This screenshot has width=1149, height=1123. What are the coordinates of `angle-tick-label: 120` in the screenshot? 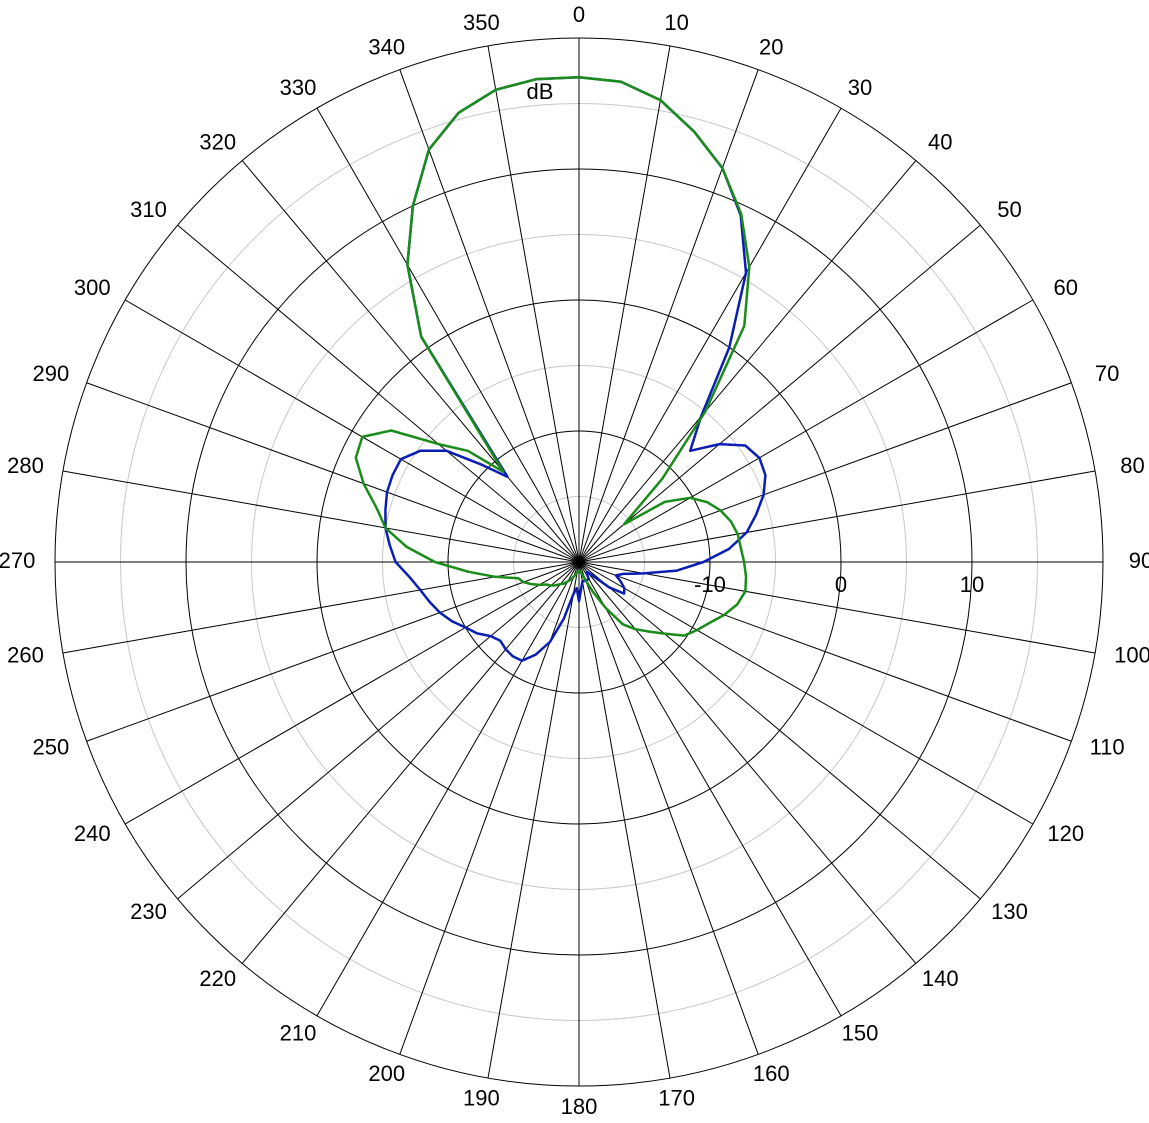 It's located at (1065, 833).